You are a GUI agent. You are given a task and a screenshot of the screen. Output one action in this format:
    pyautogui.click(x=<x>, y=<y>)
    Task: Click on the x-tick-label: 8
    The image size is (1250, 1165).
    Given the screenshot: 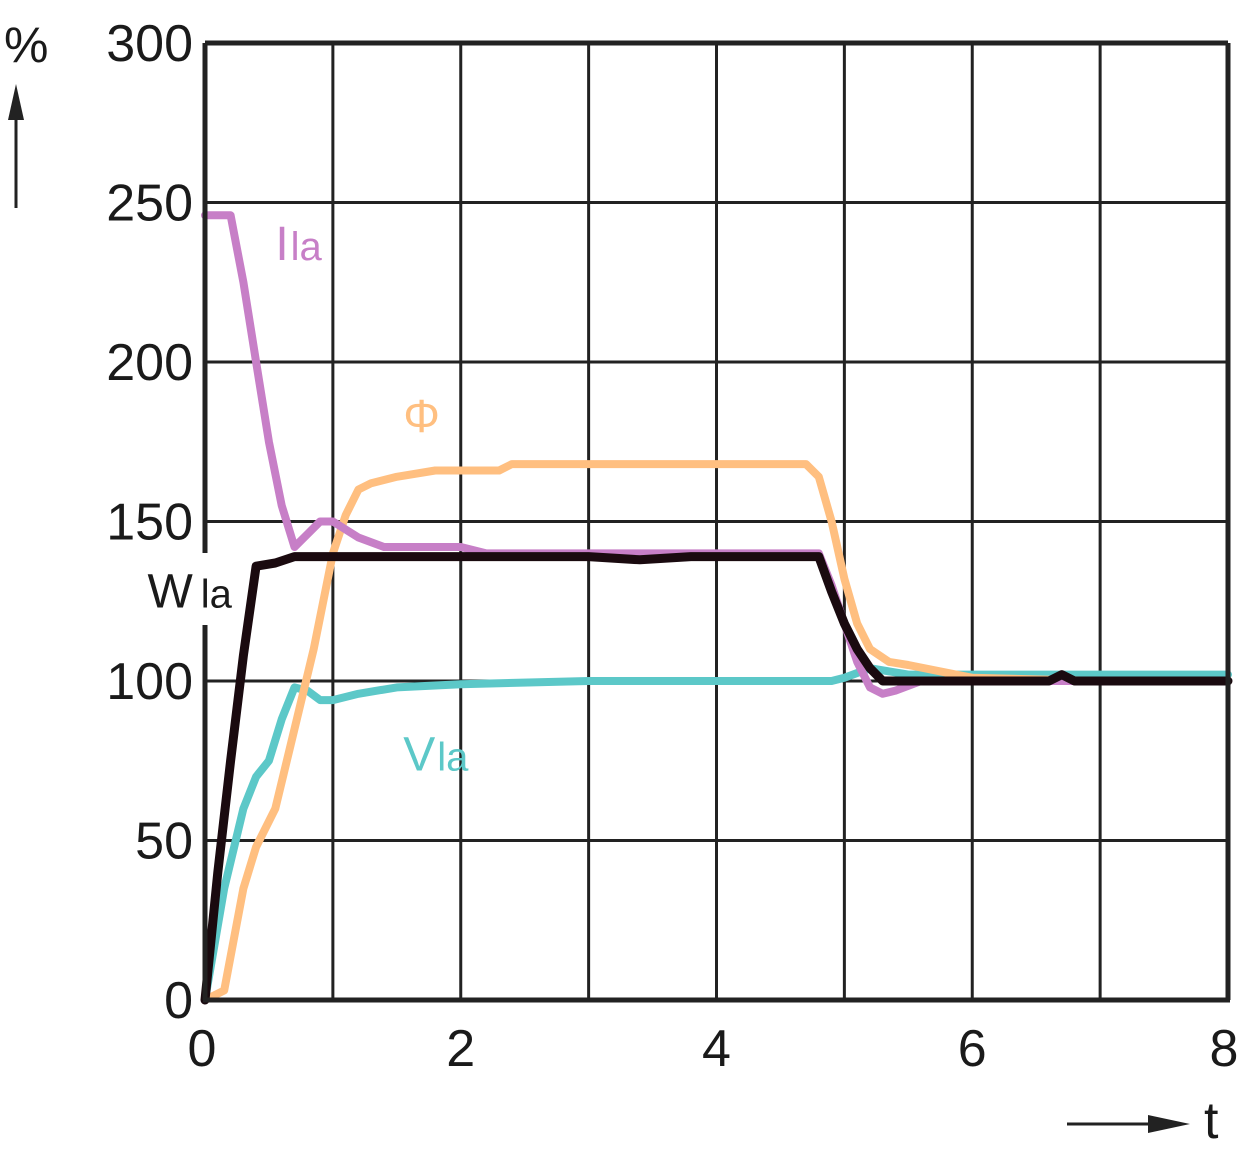 What is the action you would take?
    pyautogui.click(x=1224, y=1049)
    